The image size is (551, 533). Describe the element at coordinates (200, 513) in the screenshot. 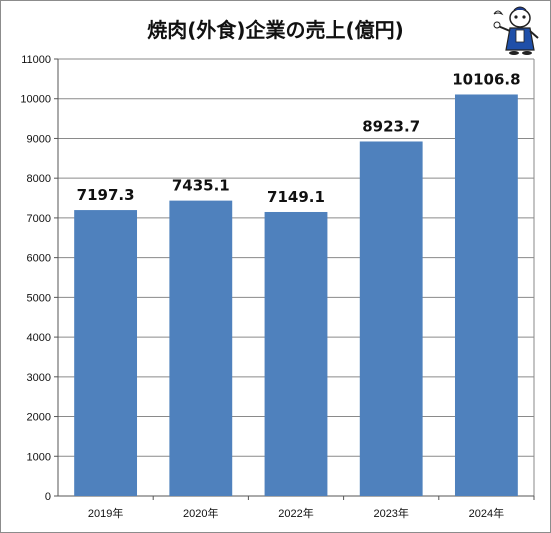

I see `x-category-label: 2020年` at that location.